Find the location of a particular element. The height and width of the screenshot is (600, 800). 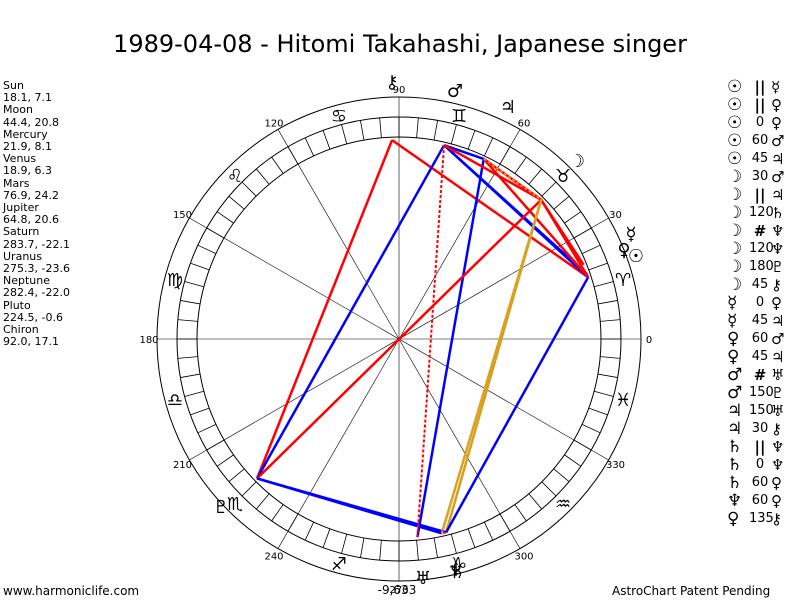

degree-label: 210 is located at coordinates (182, 465).